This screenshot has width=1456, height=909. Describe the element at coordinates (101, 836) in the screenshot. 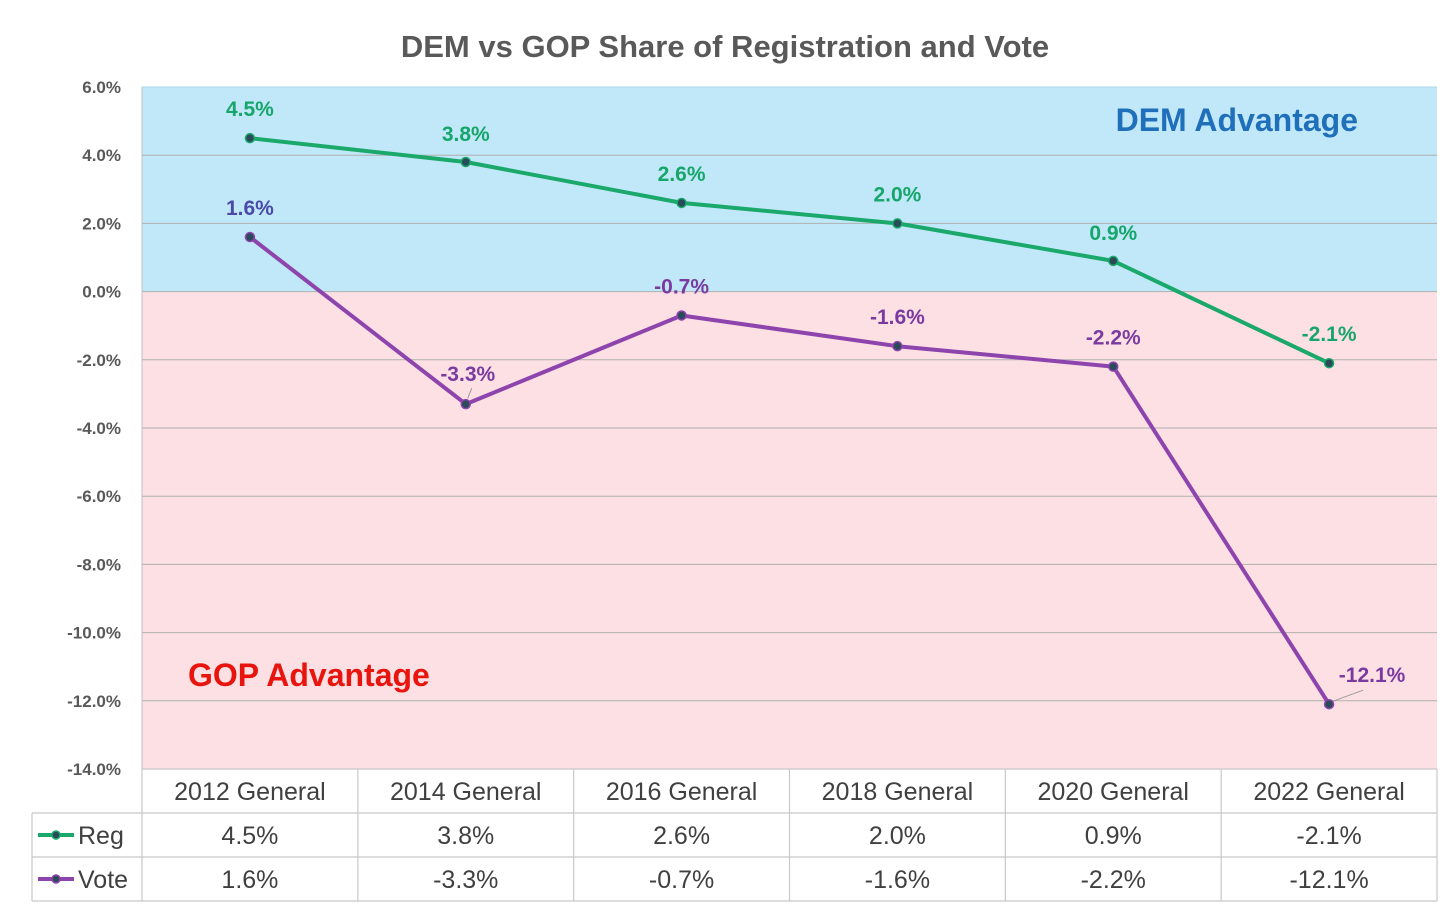

I see `legend-entry: Reg` at that location.